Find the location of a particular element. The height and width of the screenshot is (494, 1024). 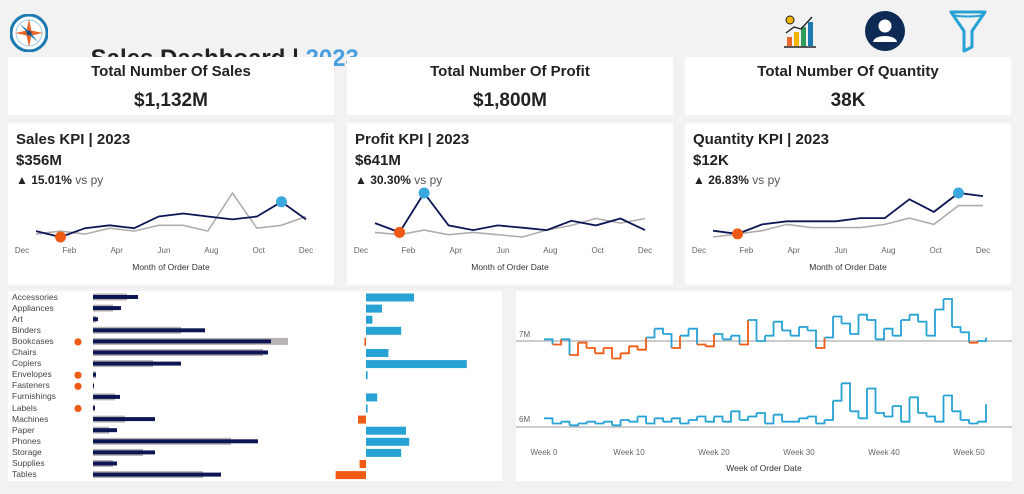

week-tick-label: Week 20 is located at coordinates (714, 452).